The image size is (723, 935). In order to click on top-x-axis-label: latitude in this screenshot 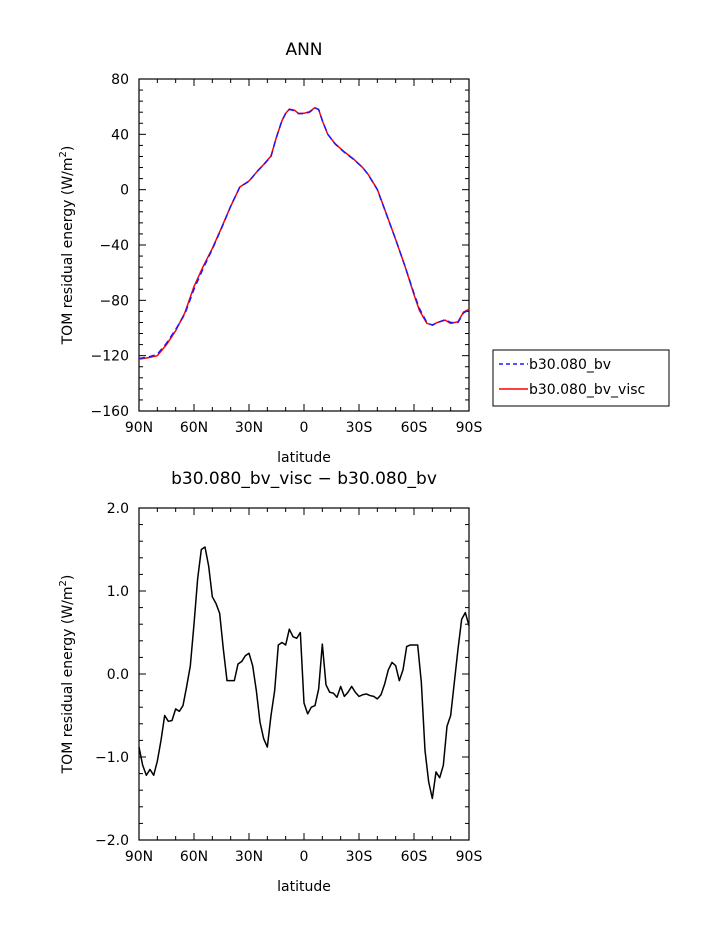, I will do `click(304, 458)`.